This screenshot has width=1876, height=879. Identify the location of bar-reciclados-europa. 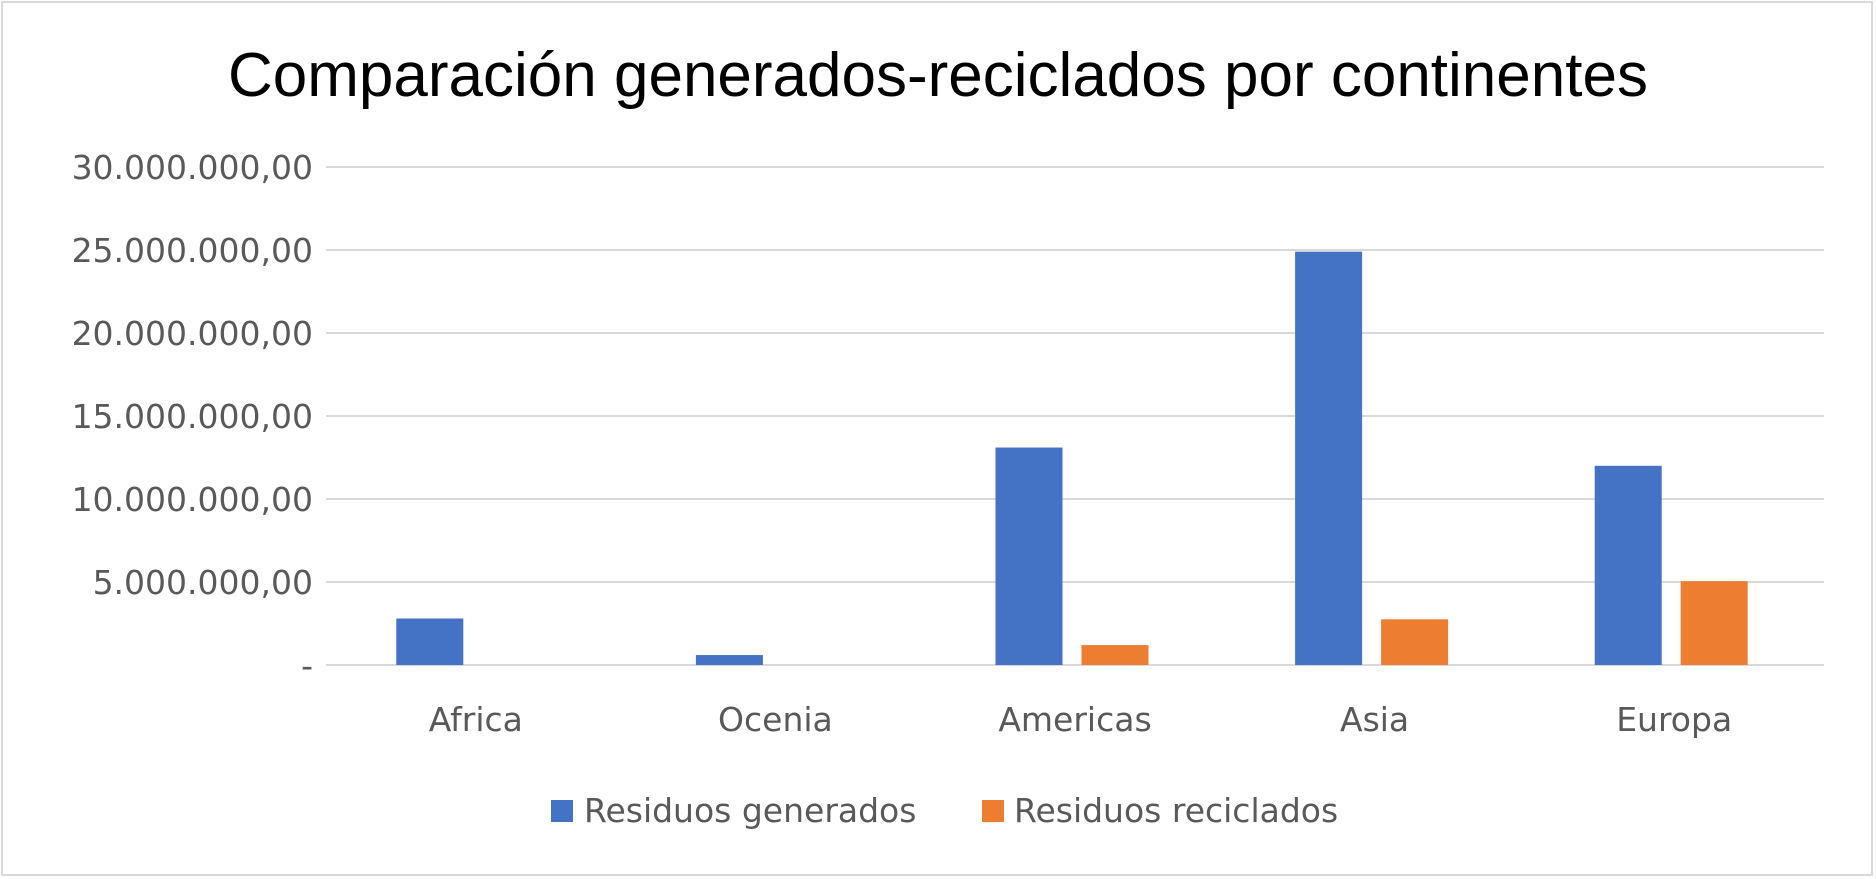
(1714, 623).